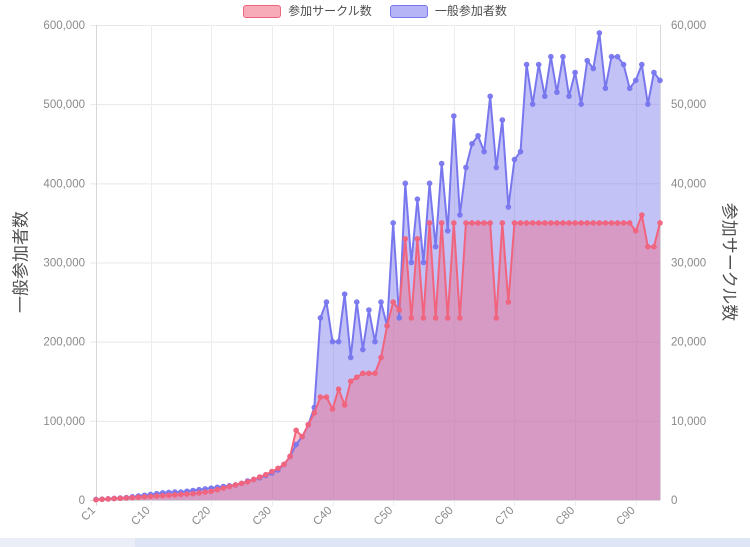 The image size is (750, 547). Describe the element at coordinates (278, 468) in the screenshot. I see `point-right-C31` at that location.